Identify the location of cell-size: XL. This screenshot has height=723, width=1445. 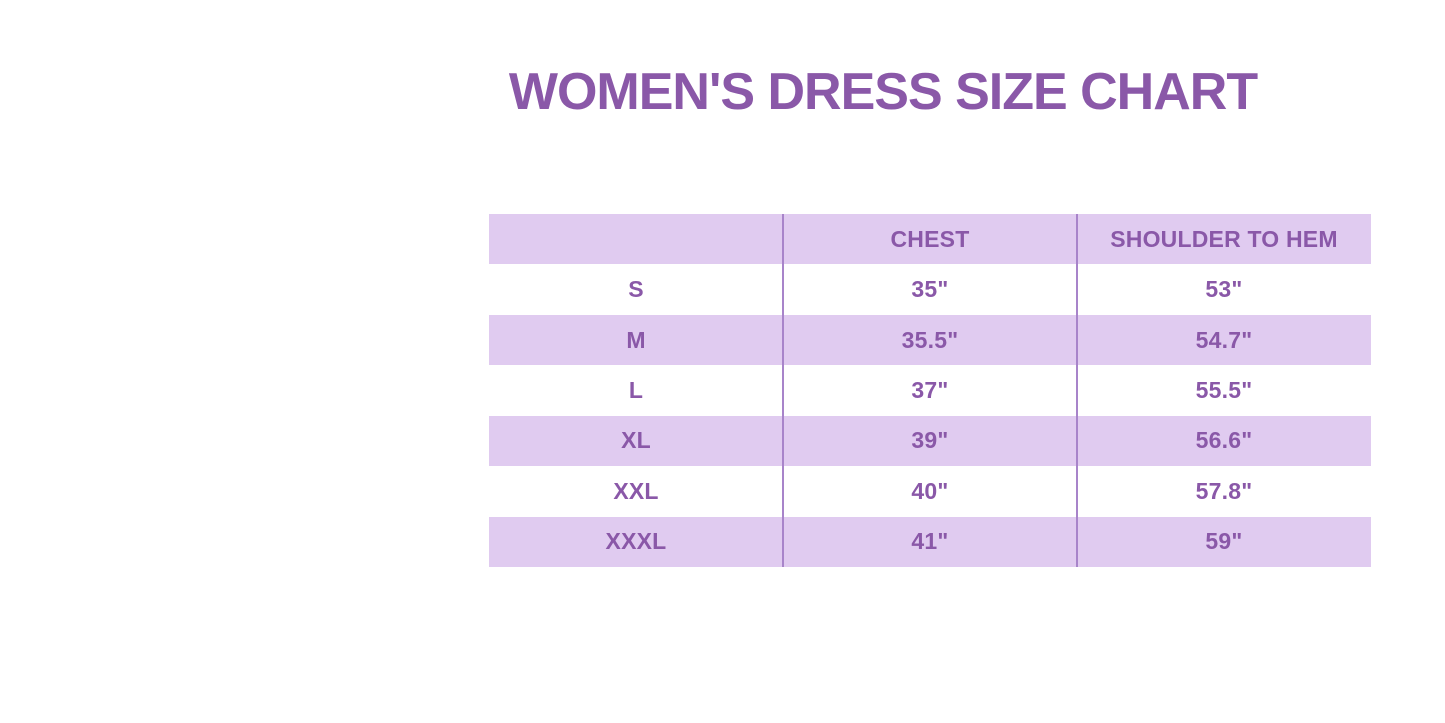
(636, 440).